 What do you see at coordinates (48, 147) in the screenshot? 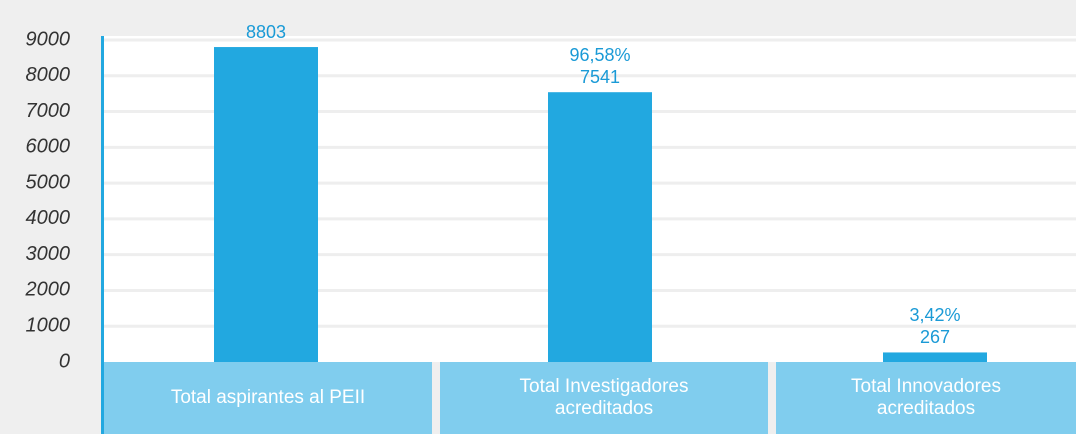
I see `y-tick-label: 6000` at bounding box center [48, 147].